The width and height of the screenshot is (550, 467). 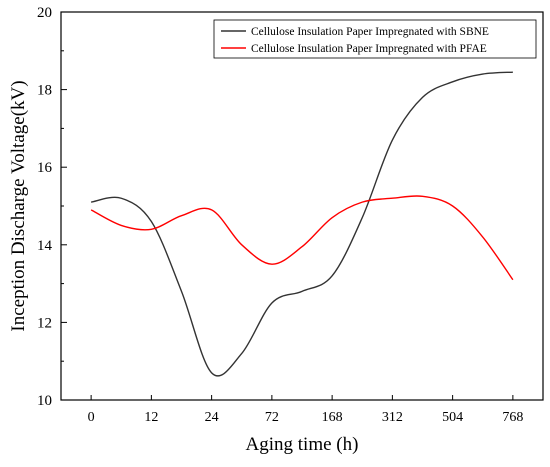 What do you see at coordinates (45, 246) in the screenshot?
I see `y-tick-label: 14` at bounding box center [45, 246].